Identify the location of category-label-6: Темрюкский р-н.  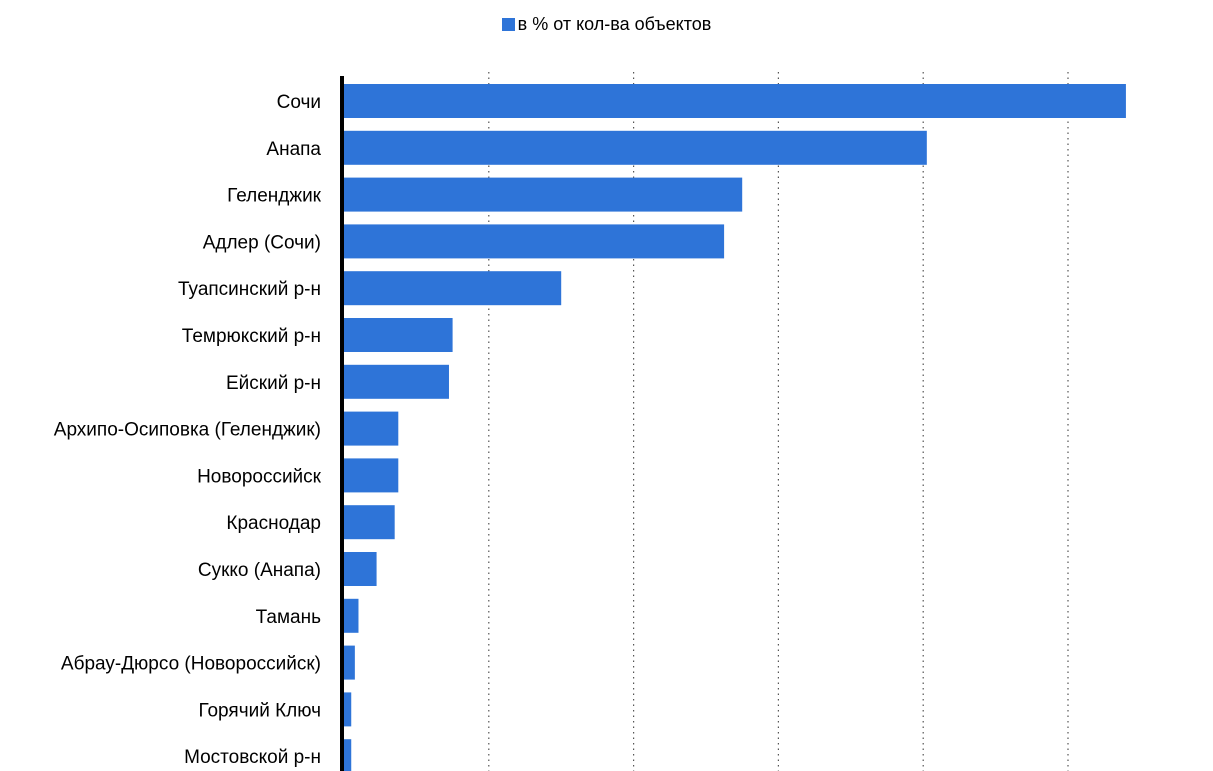
(251, 336).